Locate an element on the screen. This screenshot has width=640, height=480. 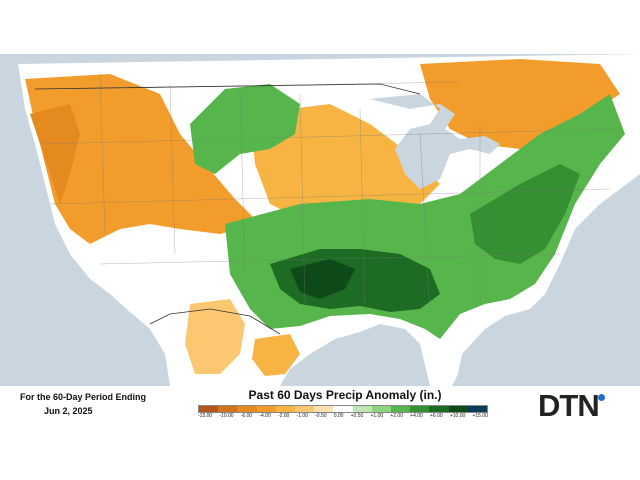
legend-tick: -2.00 is located at coordinates (283, 416).